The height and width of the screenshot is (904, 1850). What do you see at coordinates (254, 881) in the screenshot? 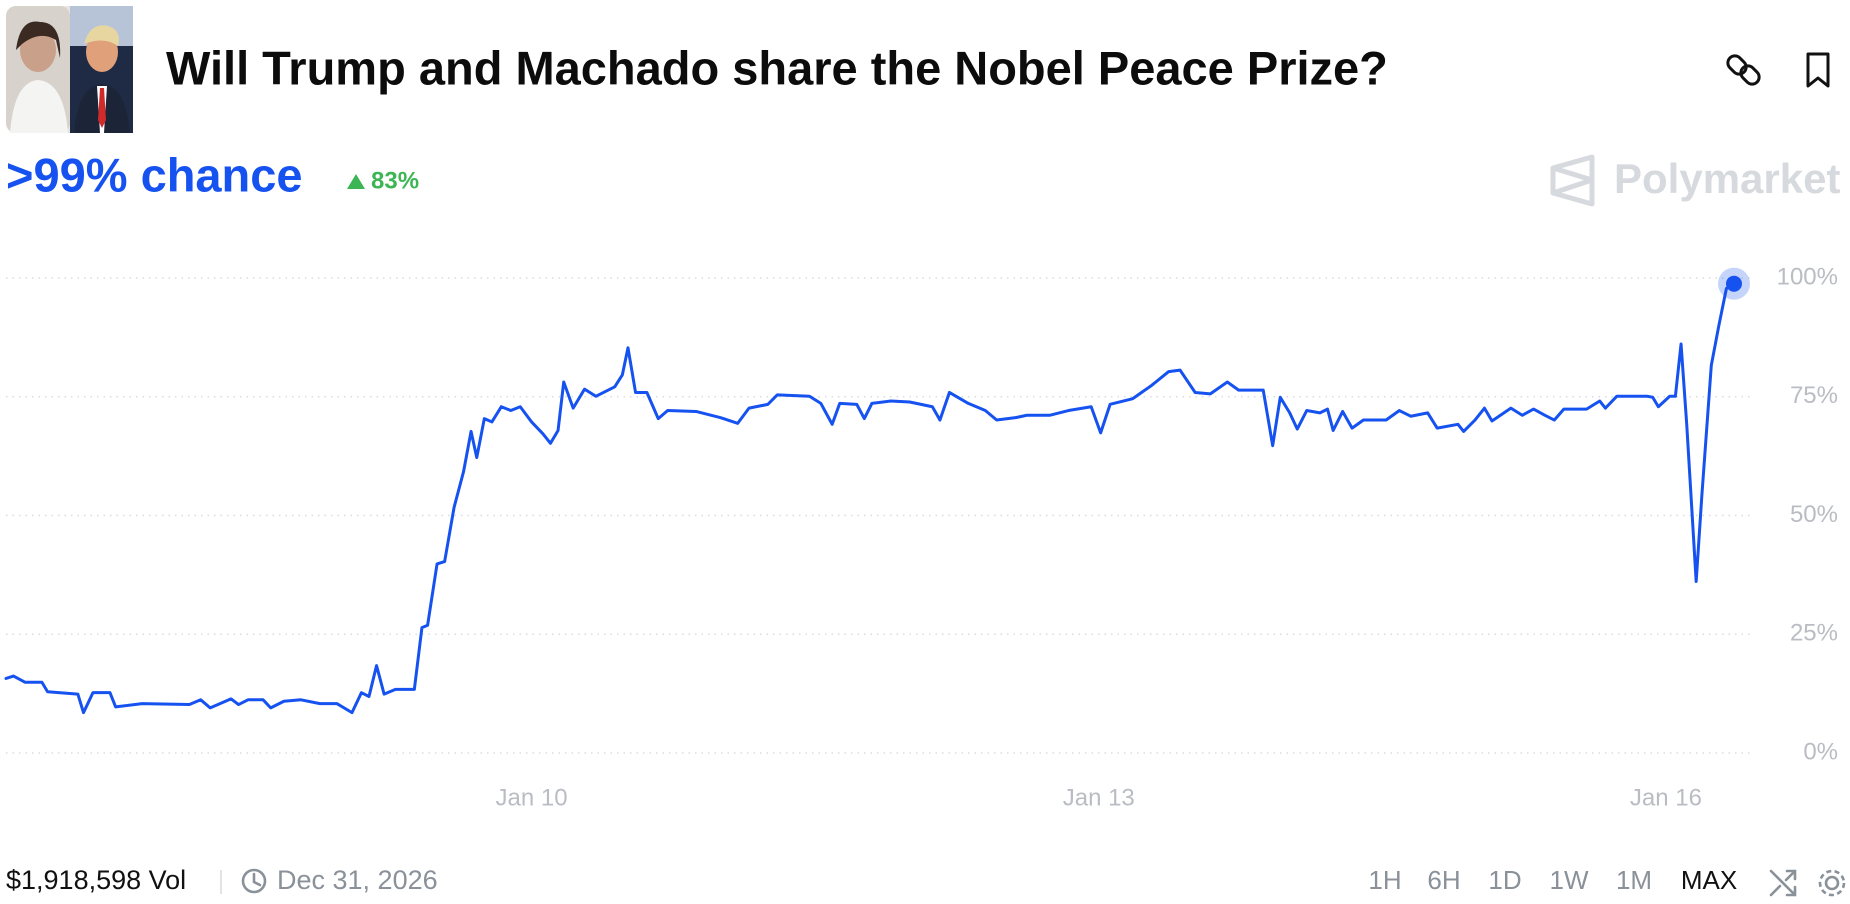
I see `clock-icon` at bounding box center [254, 881].